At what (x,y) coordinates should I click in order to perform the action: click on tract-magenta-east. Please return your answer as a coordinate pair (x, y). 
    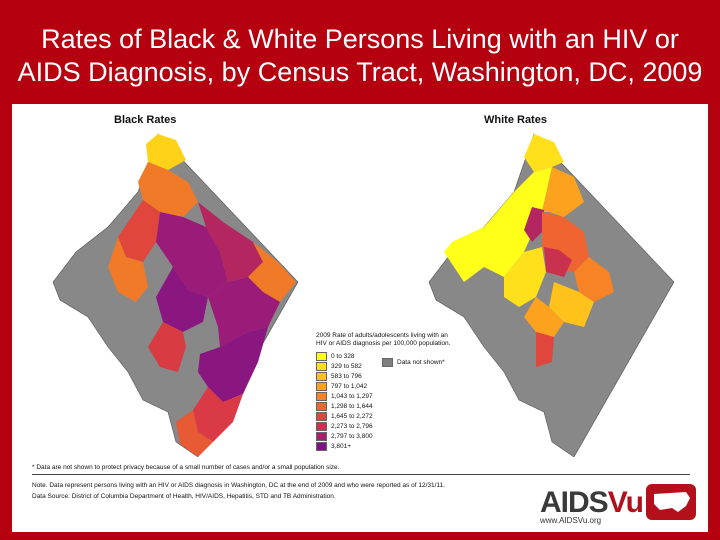
    Looking at the image, I should click on (230, 242).